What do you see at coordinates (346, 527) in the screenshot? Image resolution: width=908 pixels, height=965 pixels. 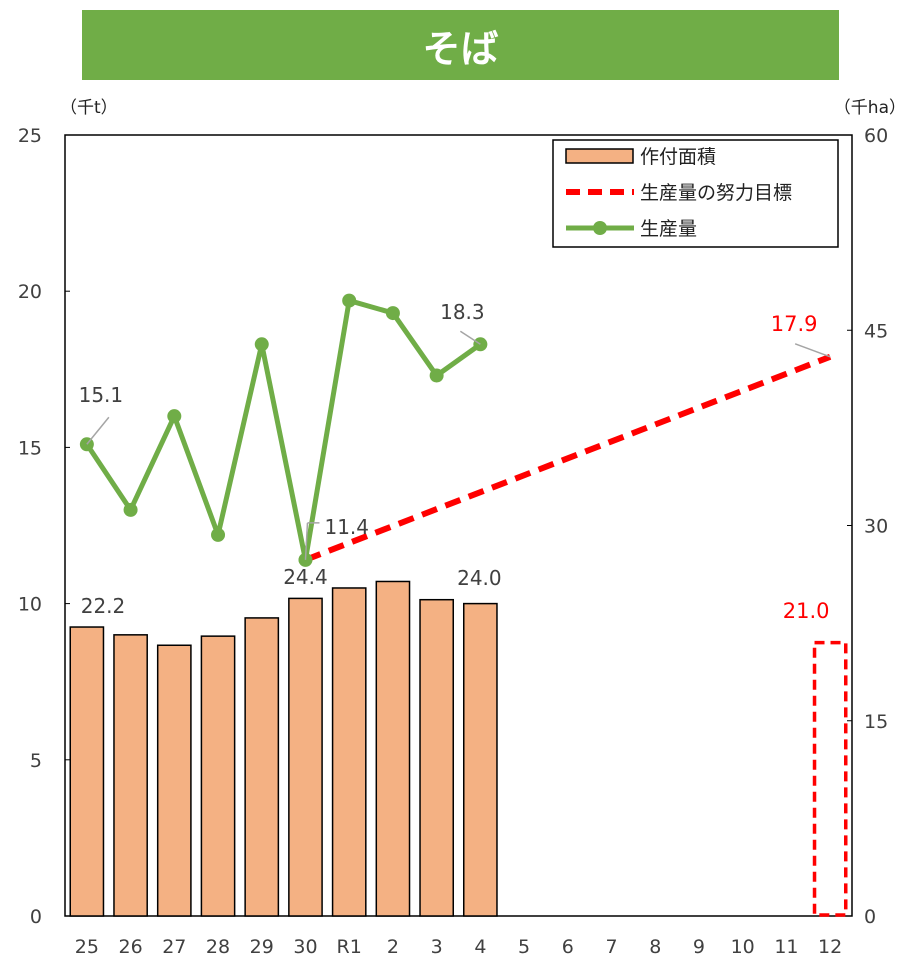 I see `data-label: 11.4` at bounding box center [346, 527].